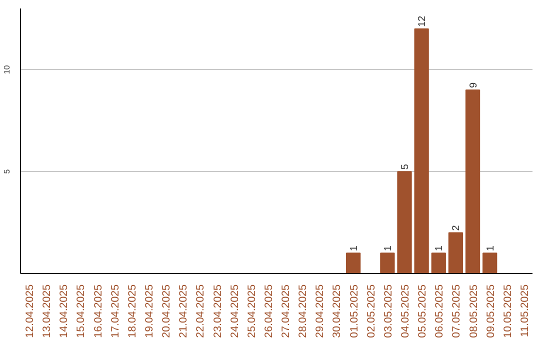 The width and height of the screenshot is (540, 340). Describe the element at coordinates (81, 311) in the screenshot. I see `x-tick-label: 15.04.2025` at that location.